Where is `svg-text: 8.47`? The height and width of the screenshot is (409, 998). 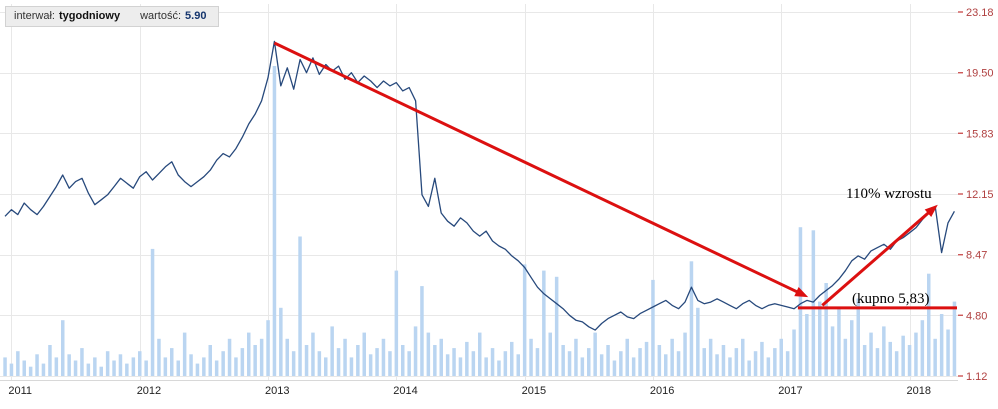 svg-text: 8.47 is located at coordinates (976, 256).